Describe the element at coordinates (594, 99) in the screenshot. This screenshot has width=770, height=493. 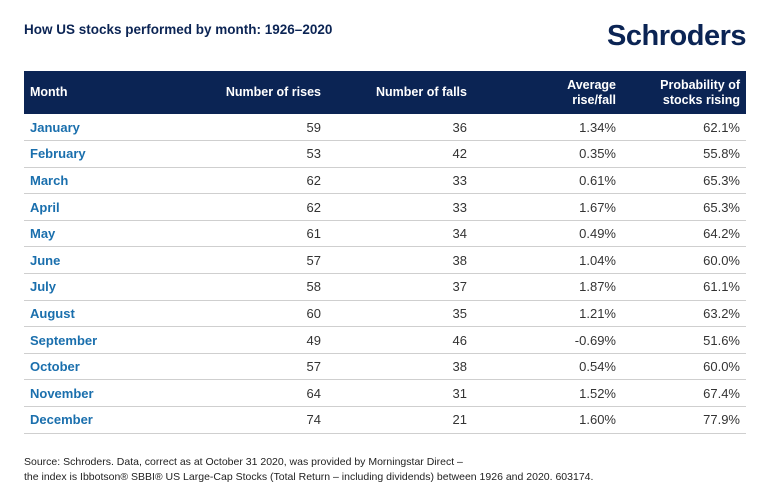
I see `column-header-average-line2: rise/fall` at that location.